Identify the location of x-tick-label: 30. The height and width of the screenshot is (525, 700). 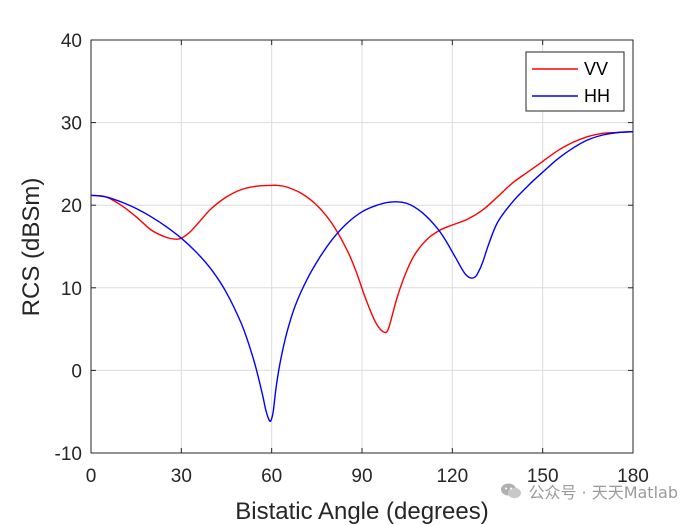
(181, 476).